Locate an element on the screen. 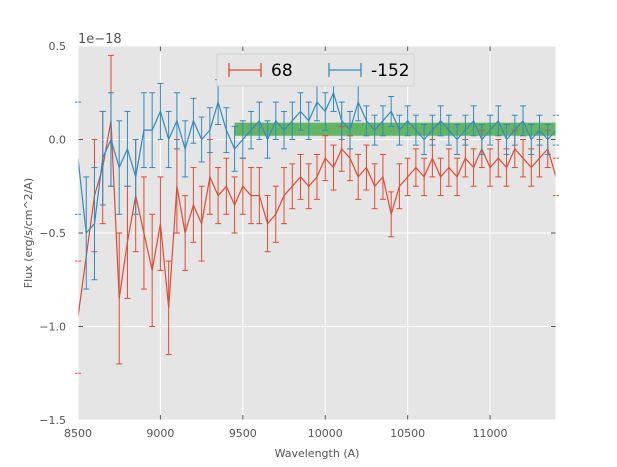  x-tick-label: 10500 is located at coordinates (407, 433).